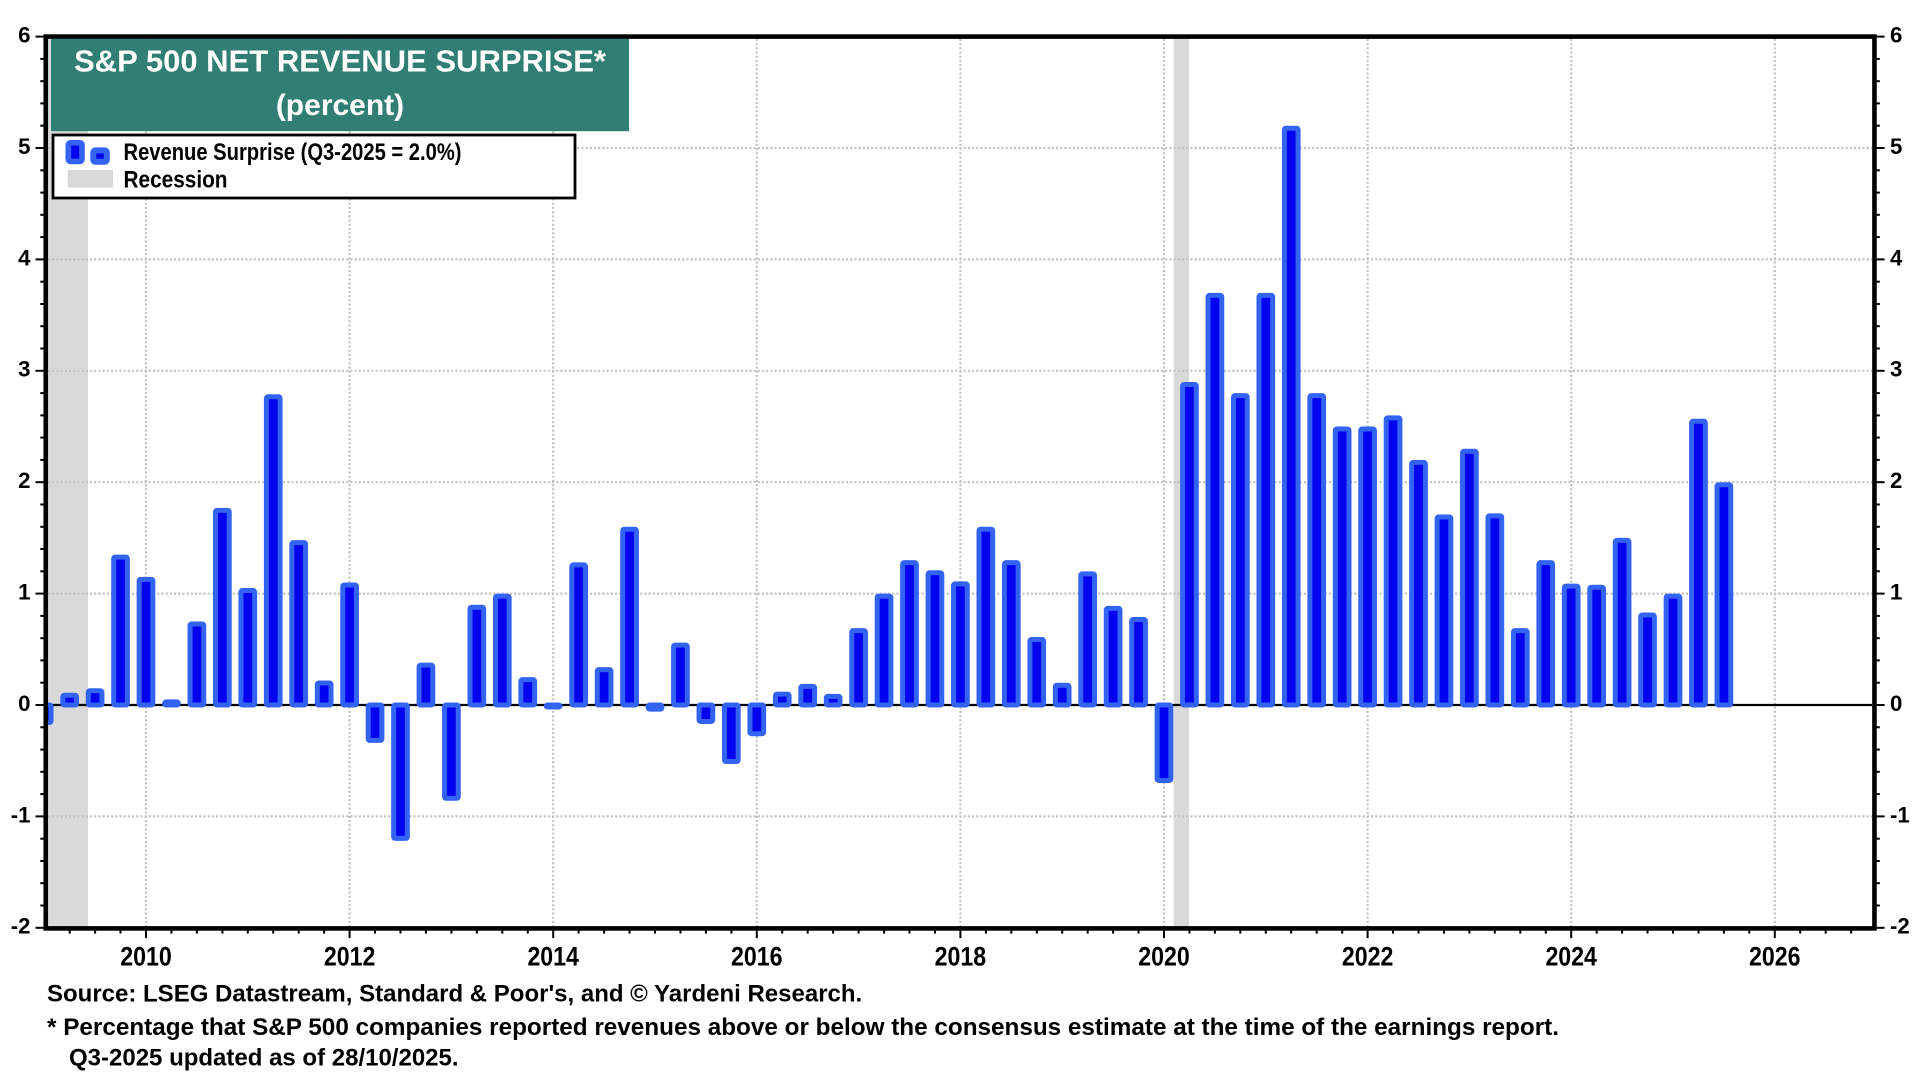 Image resolution: width=1920 pixels, height=1085 pixels. I want to click on svg-text: S&P 500 NET REVENUE SURPRISE*, so click(340, 61).